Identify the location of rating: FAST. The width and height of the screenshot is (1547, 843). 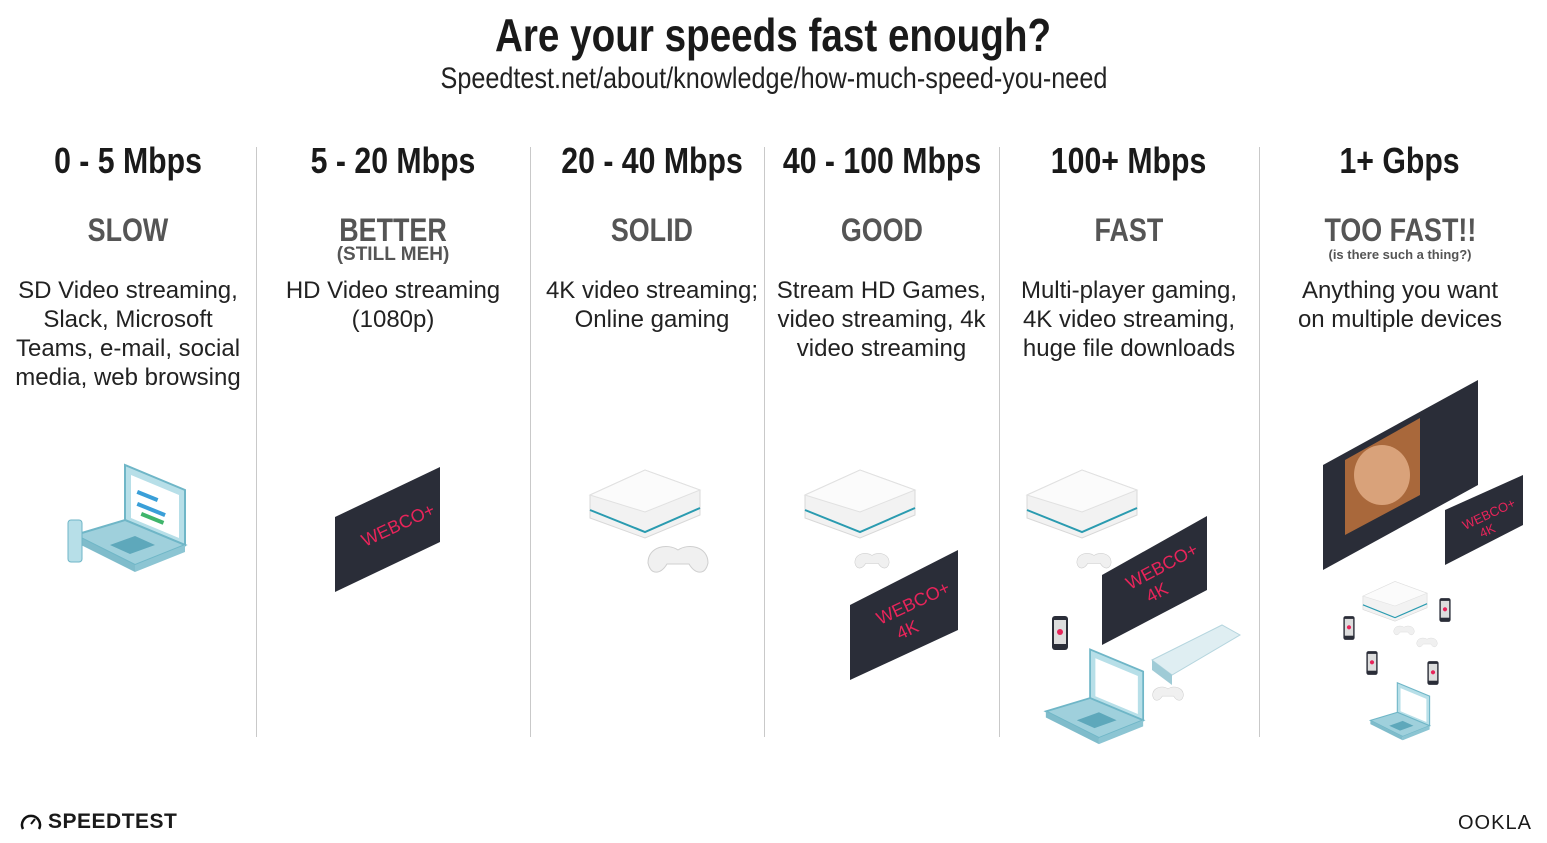
(1129, 230).